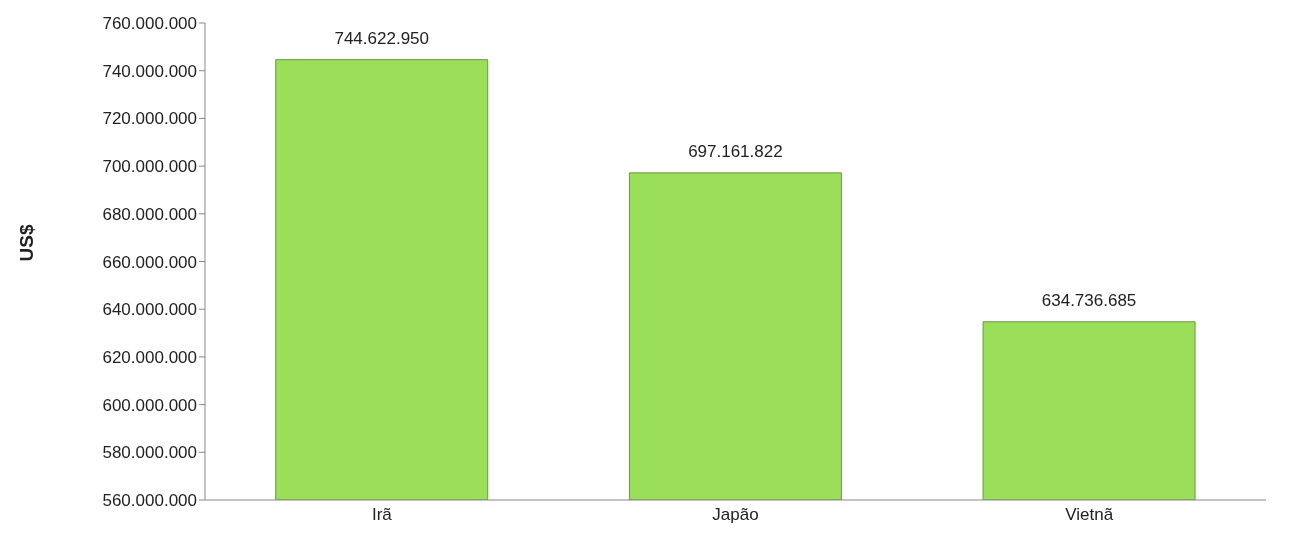  What do you see at coordinates (149, 357) in the screenshot?
I see `y-tick-label: 620.000.000` at bounding box center [149, 357].